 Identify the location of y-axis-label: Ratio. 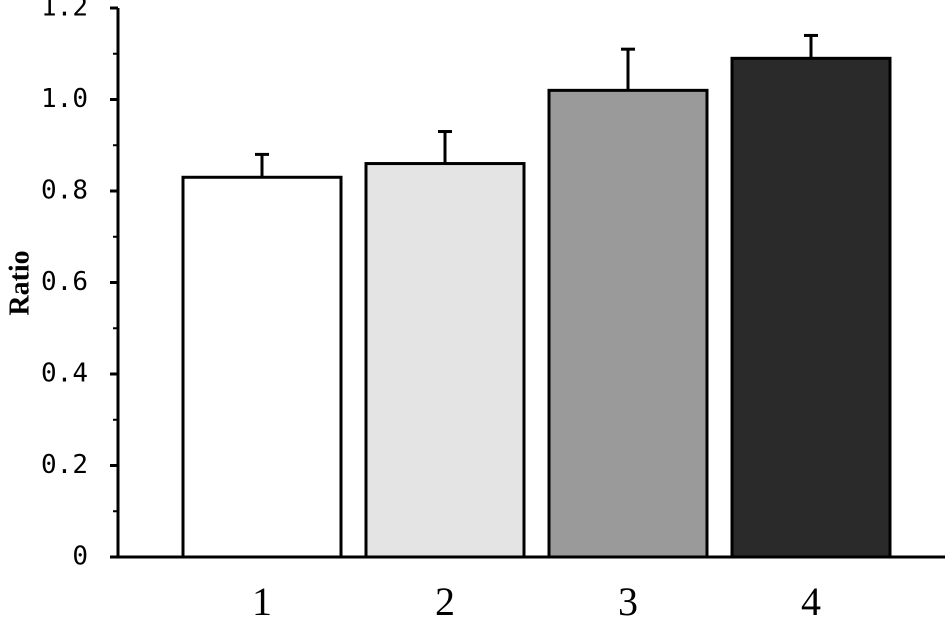
(19, 282).